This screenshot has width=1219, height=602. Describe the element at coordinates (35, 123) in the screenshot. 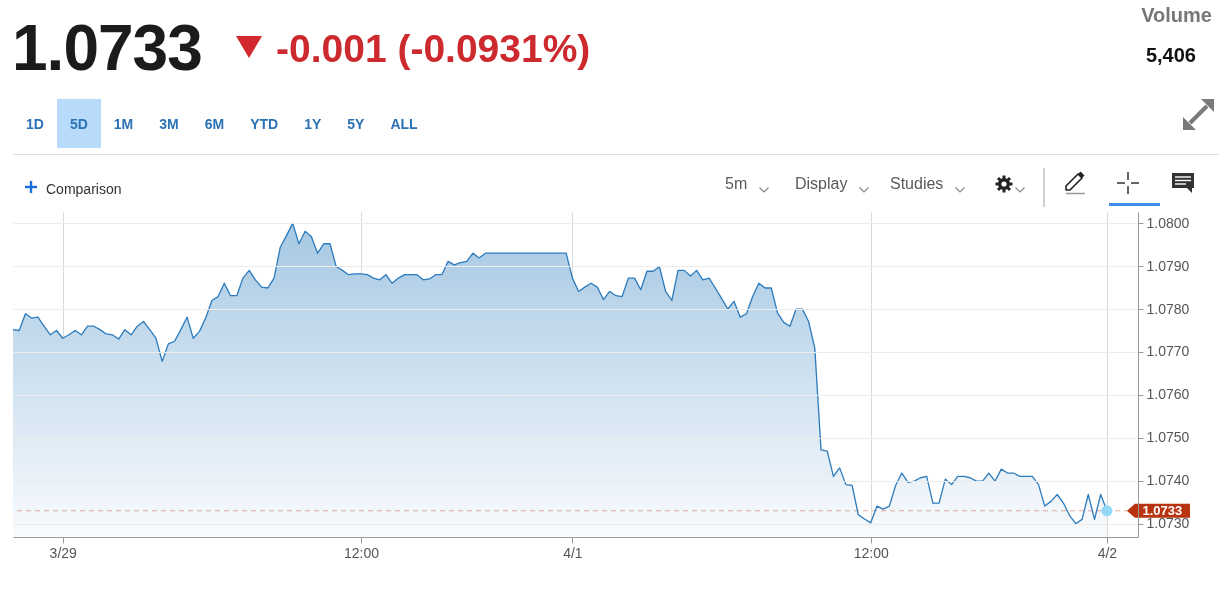

I see `text: 1D` at that location.